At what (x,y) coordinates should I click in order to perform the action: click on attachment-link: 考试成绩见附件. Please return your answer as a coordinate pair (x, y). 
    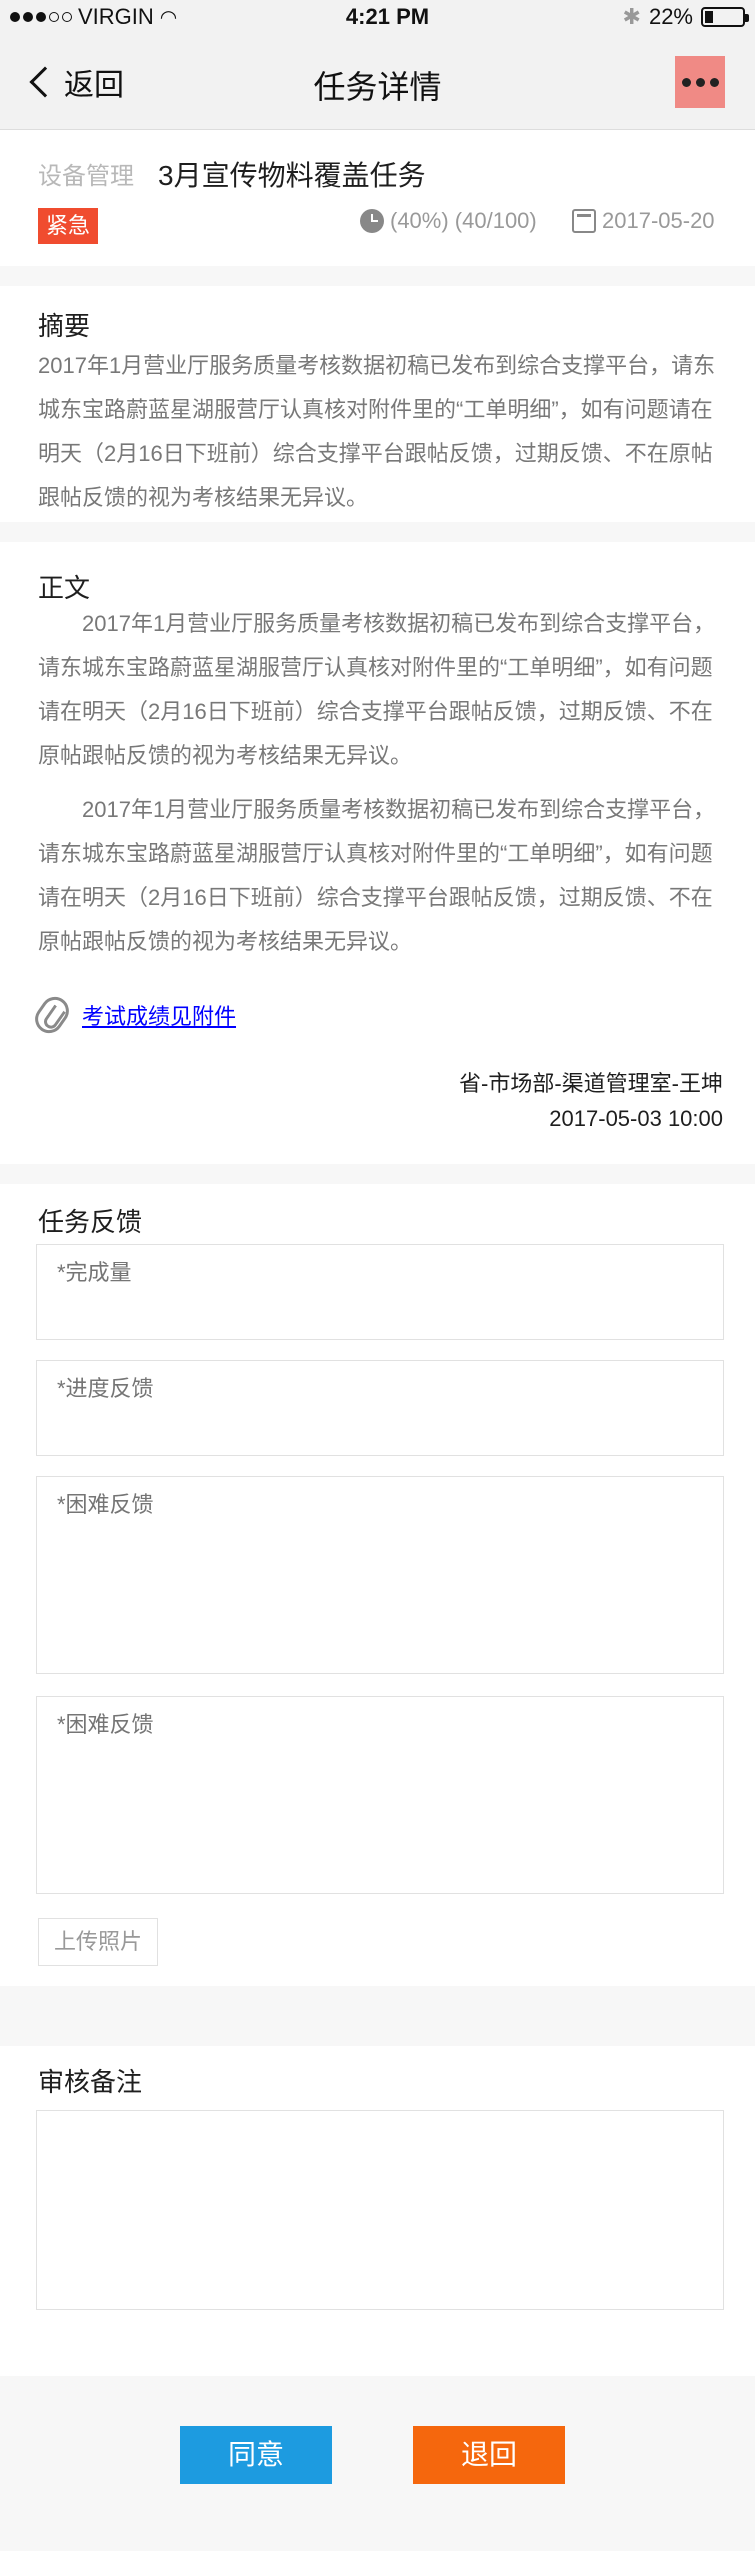
    Looking at the image, I should click on (133, 1015).